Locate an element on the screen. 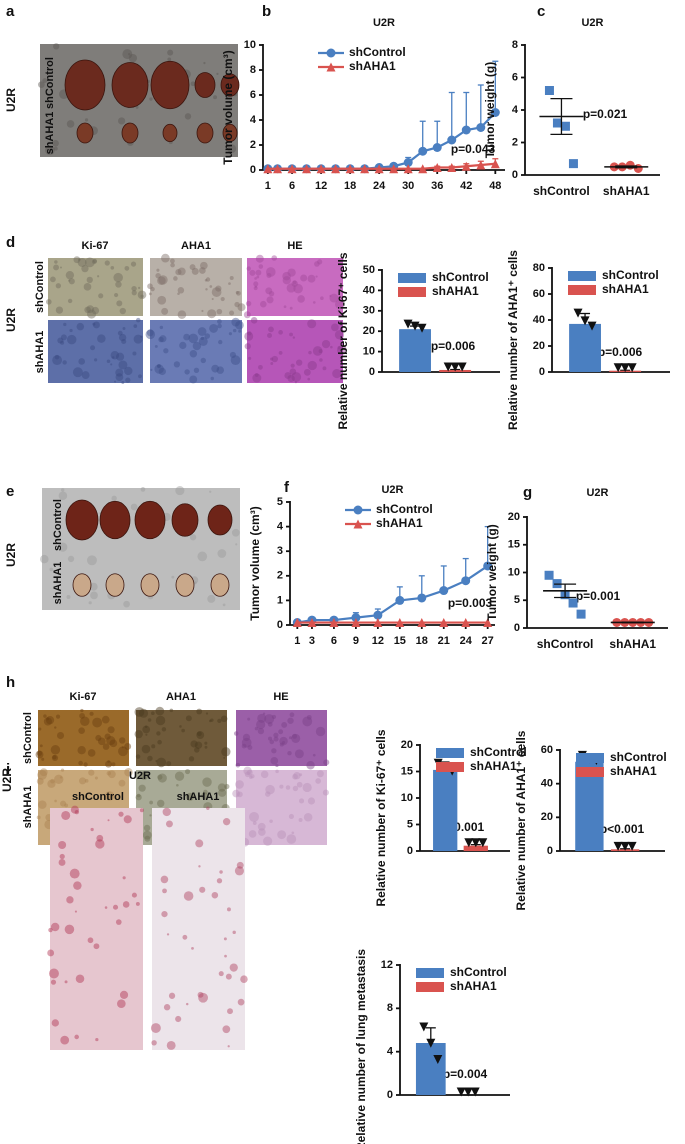  panel-label: d is located at coordinates (10, 242).